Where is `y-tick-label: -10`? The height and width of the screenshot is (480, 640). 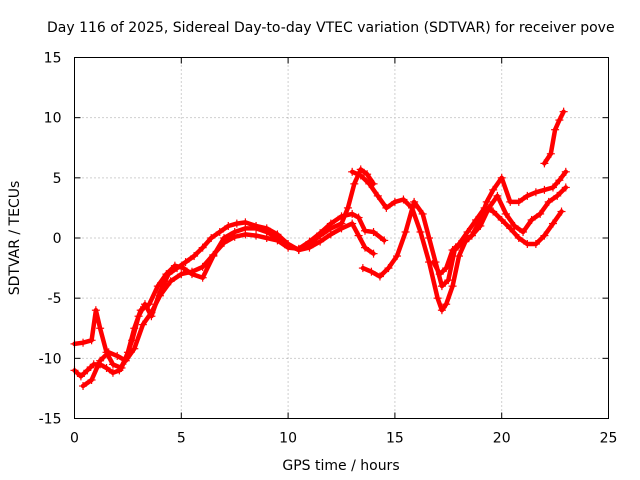 y-tick-label: -10 is located at coordinates (50, 359).